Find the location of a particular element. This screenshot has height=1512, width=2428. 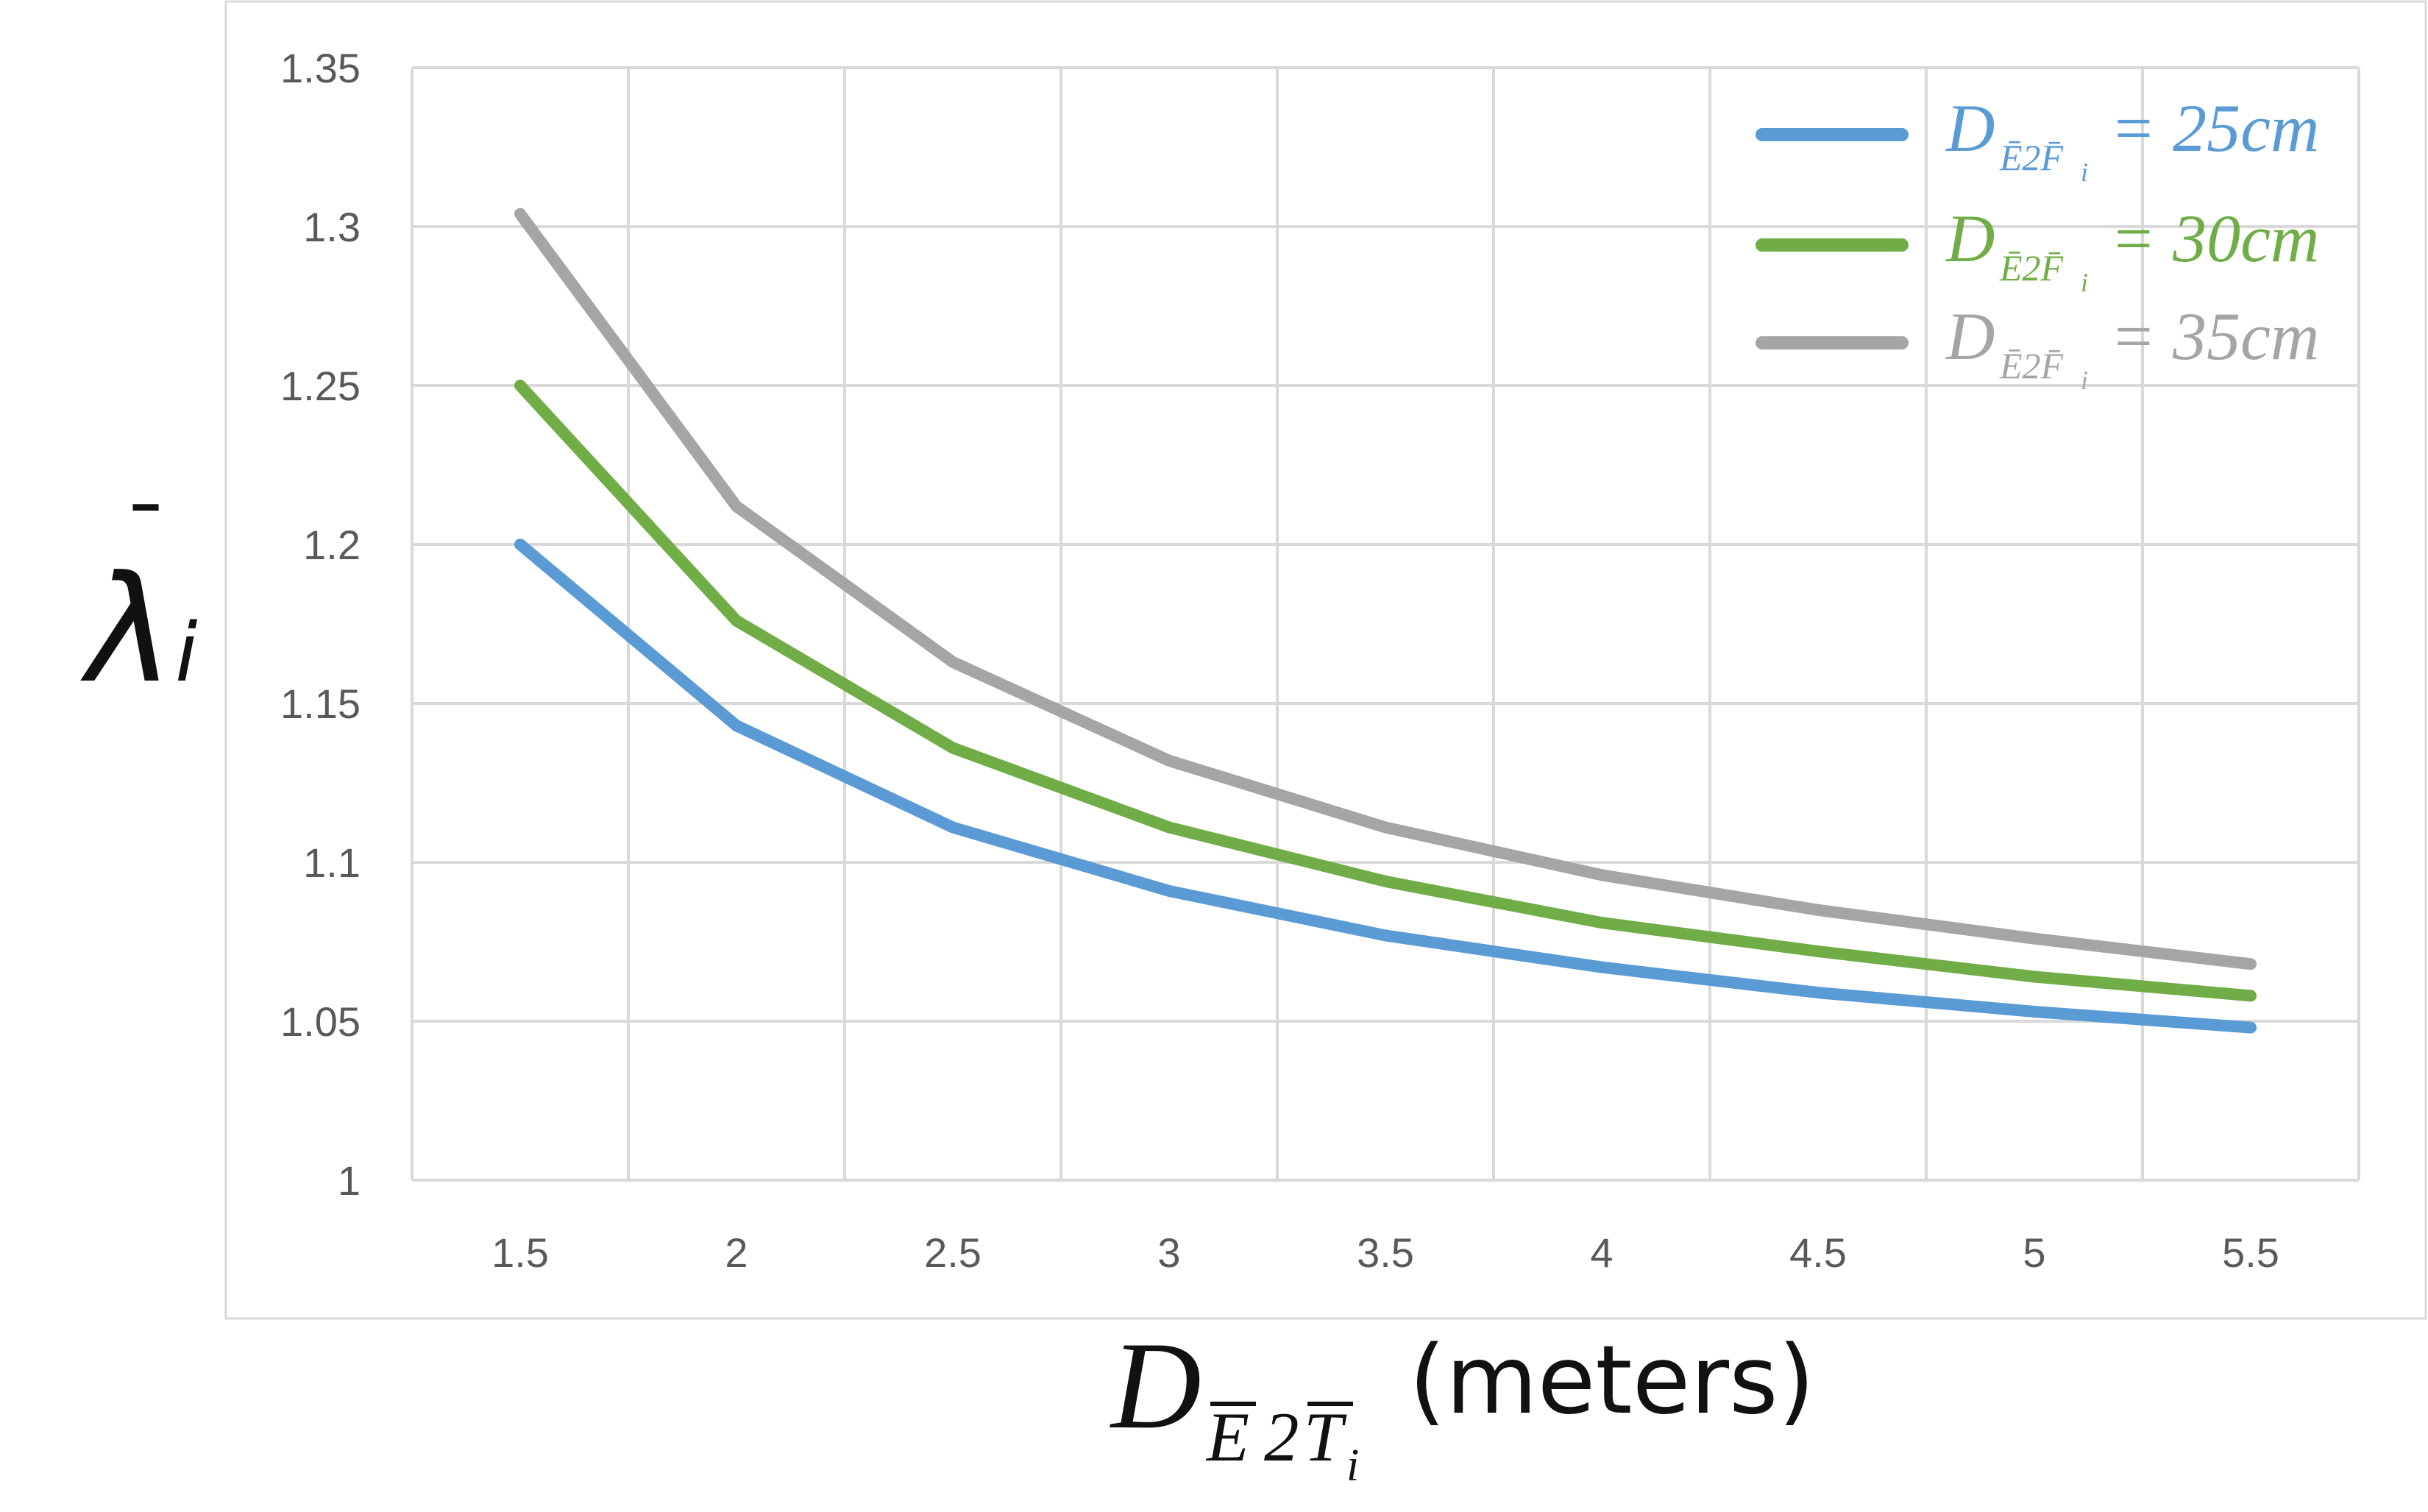

x-tick-label: 3.5 is located at coordinates (1385, 1252).